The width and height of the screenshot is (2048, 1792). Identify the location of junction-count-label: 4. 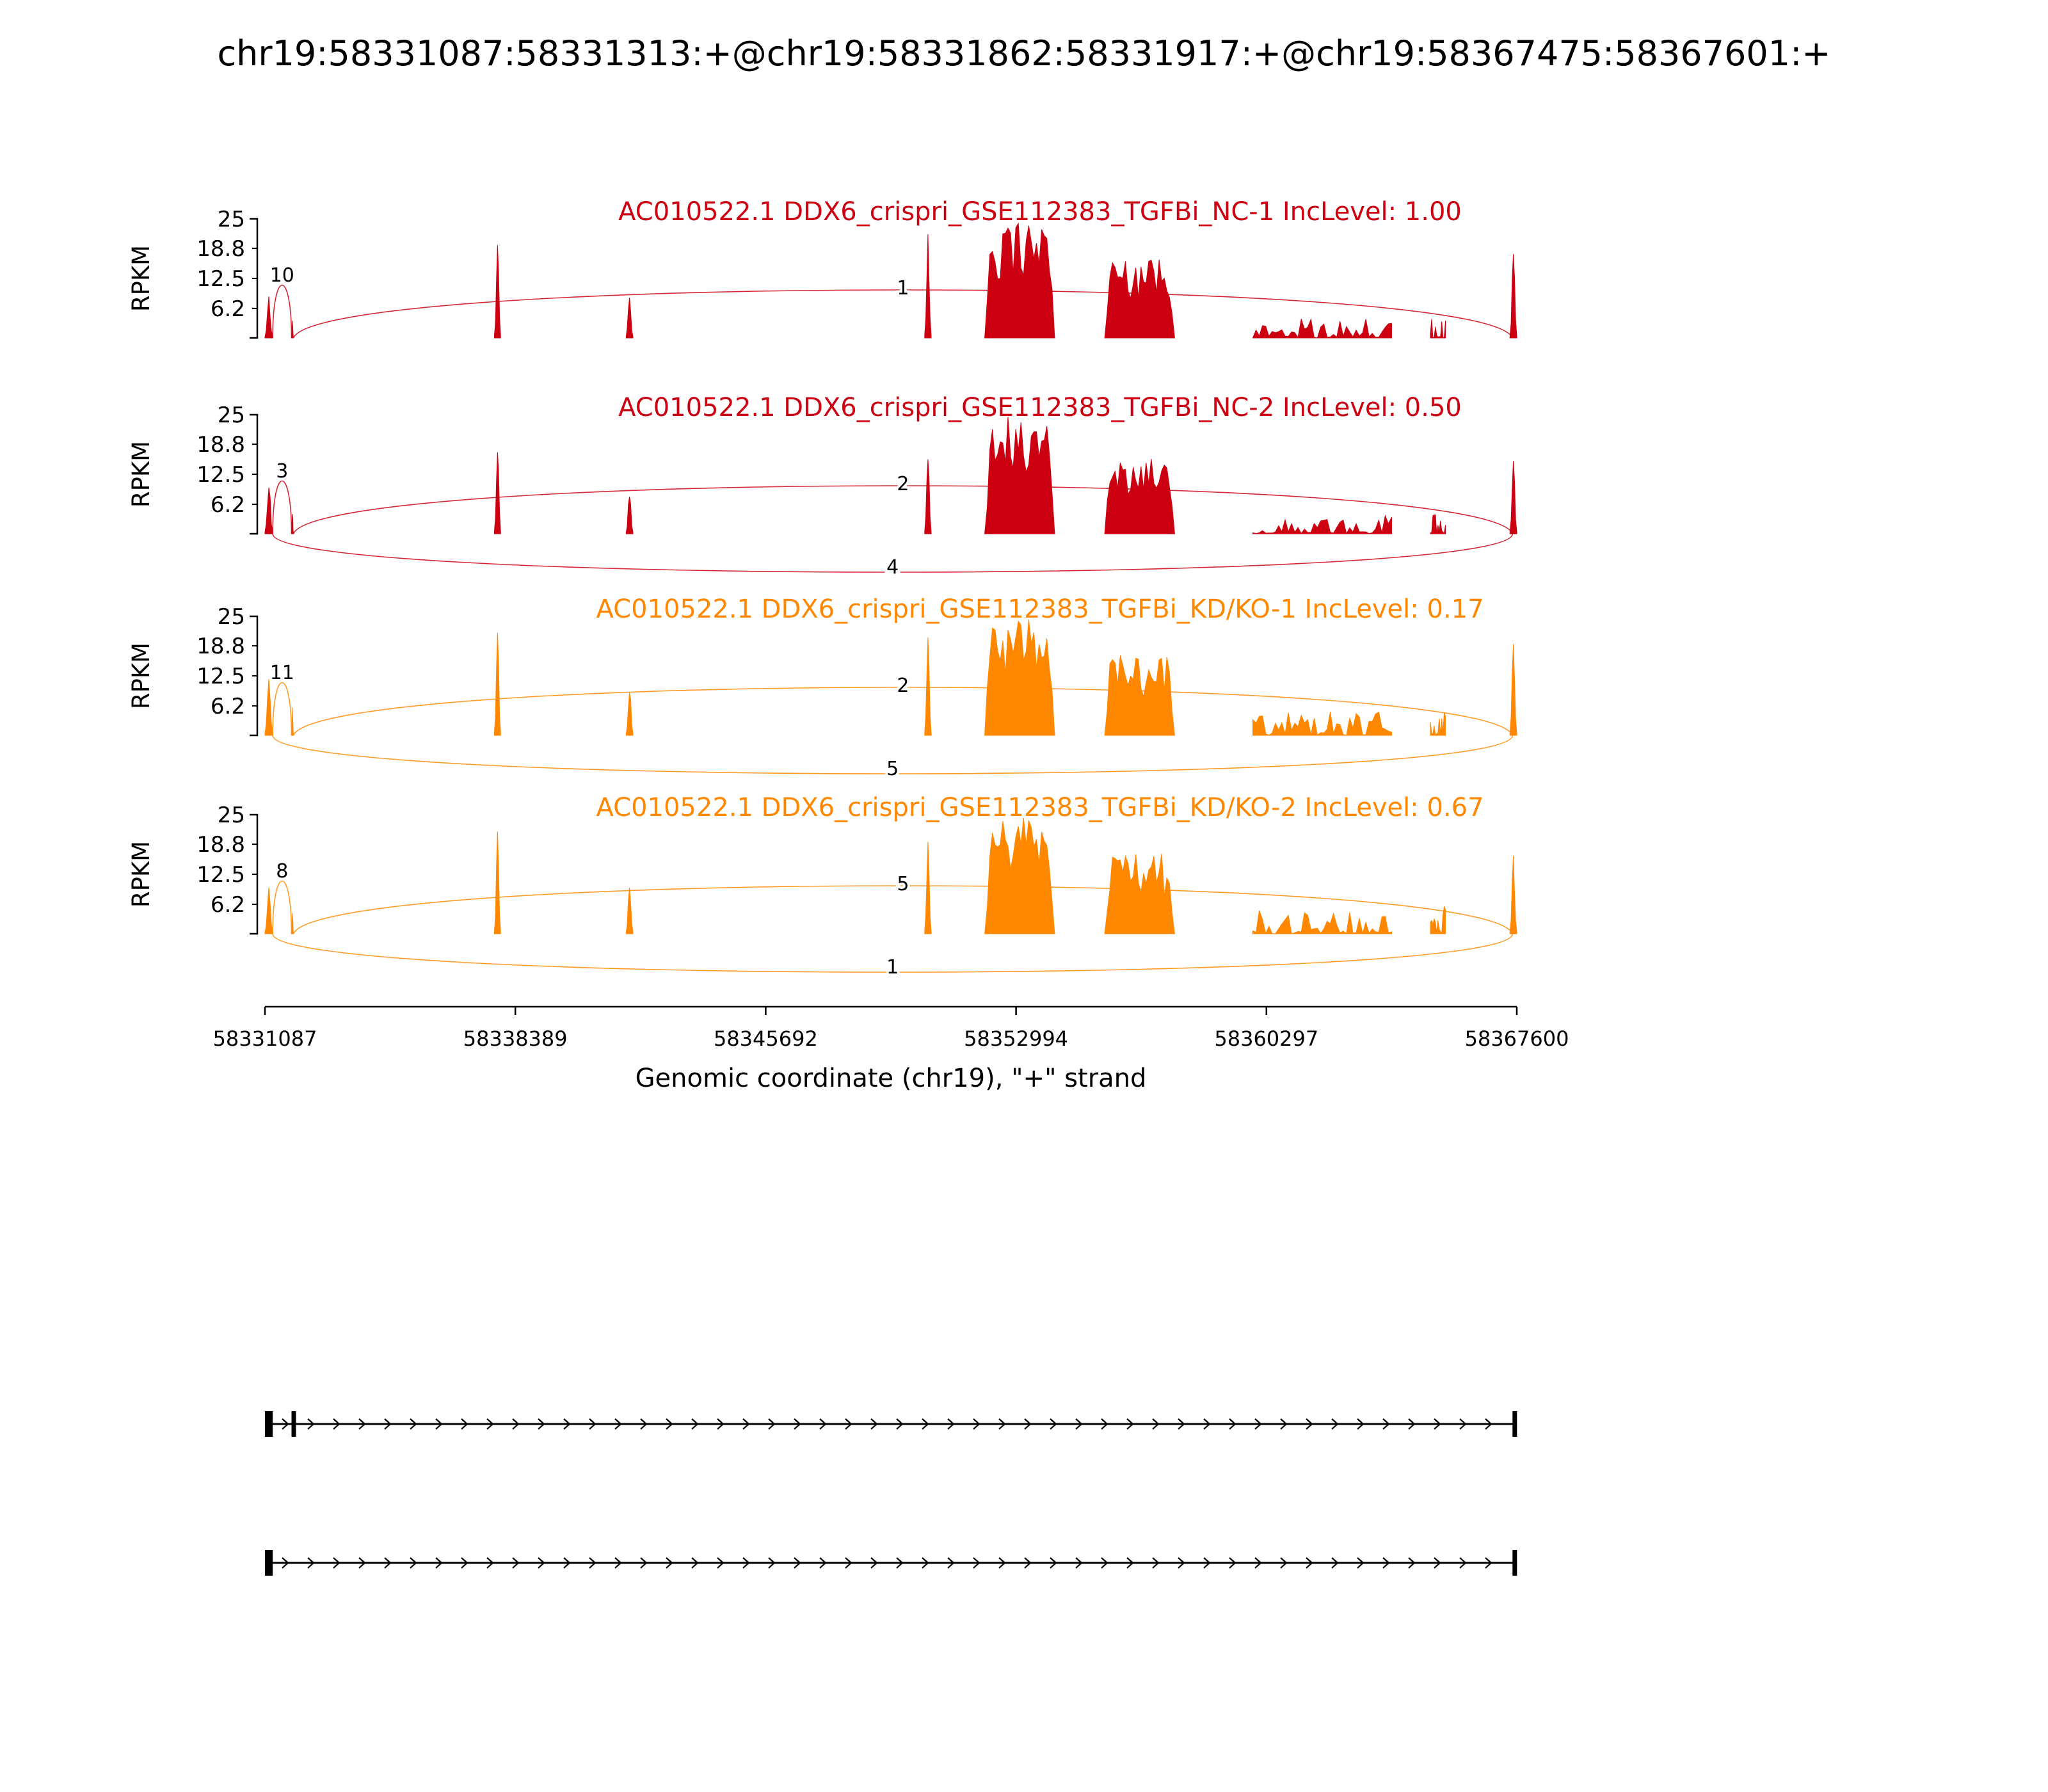
(892, 567).